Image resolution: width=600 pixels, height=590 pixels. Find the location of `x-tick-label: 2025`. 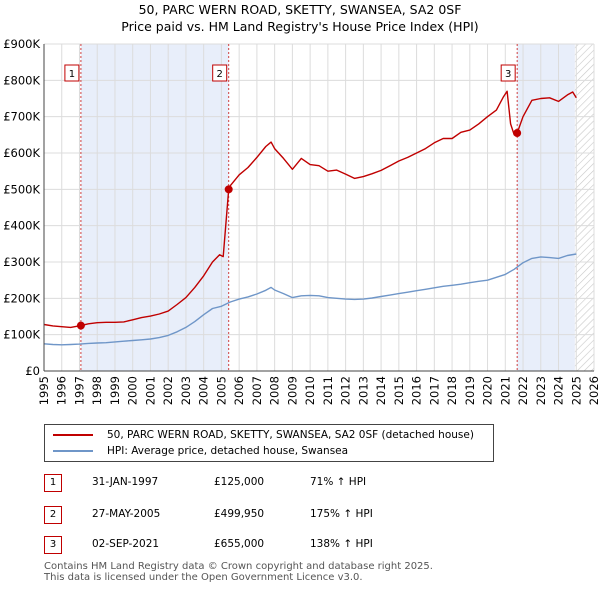

x-tick-label: 2025 is located at coordinates (576, 390).